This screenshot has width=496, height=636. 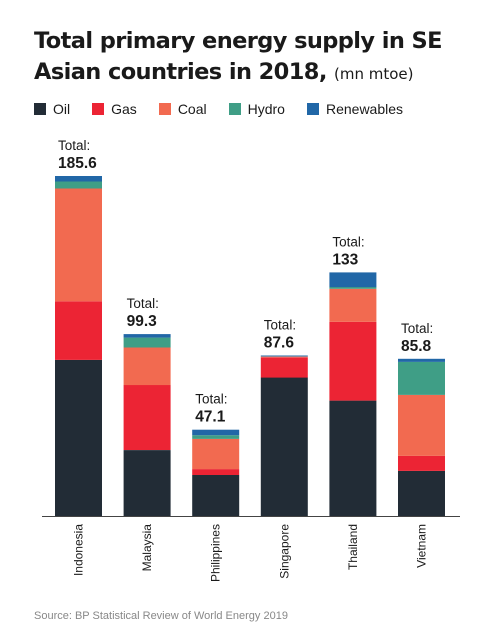 What do you see at coordinates (279, 343) in the screenshot?
I see `total-value-singapore: 87.6` at bounding box center [279, 343].